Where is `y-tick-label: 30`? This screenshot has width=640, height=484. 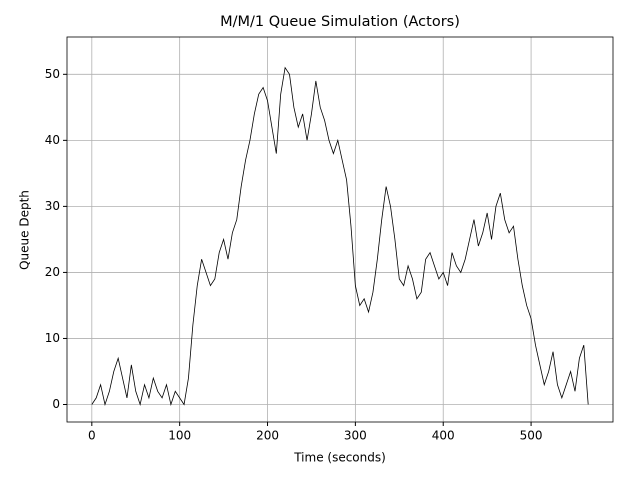
y-tick-label: 30 is located at coordinates (52, 206).